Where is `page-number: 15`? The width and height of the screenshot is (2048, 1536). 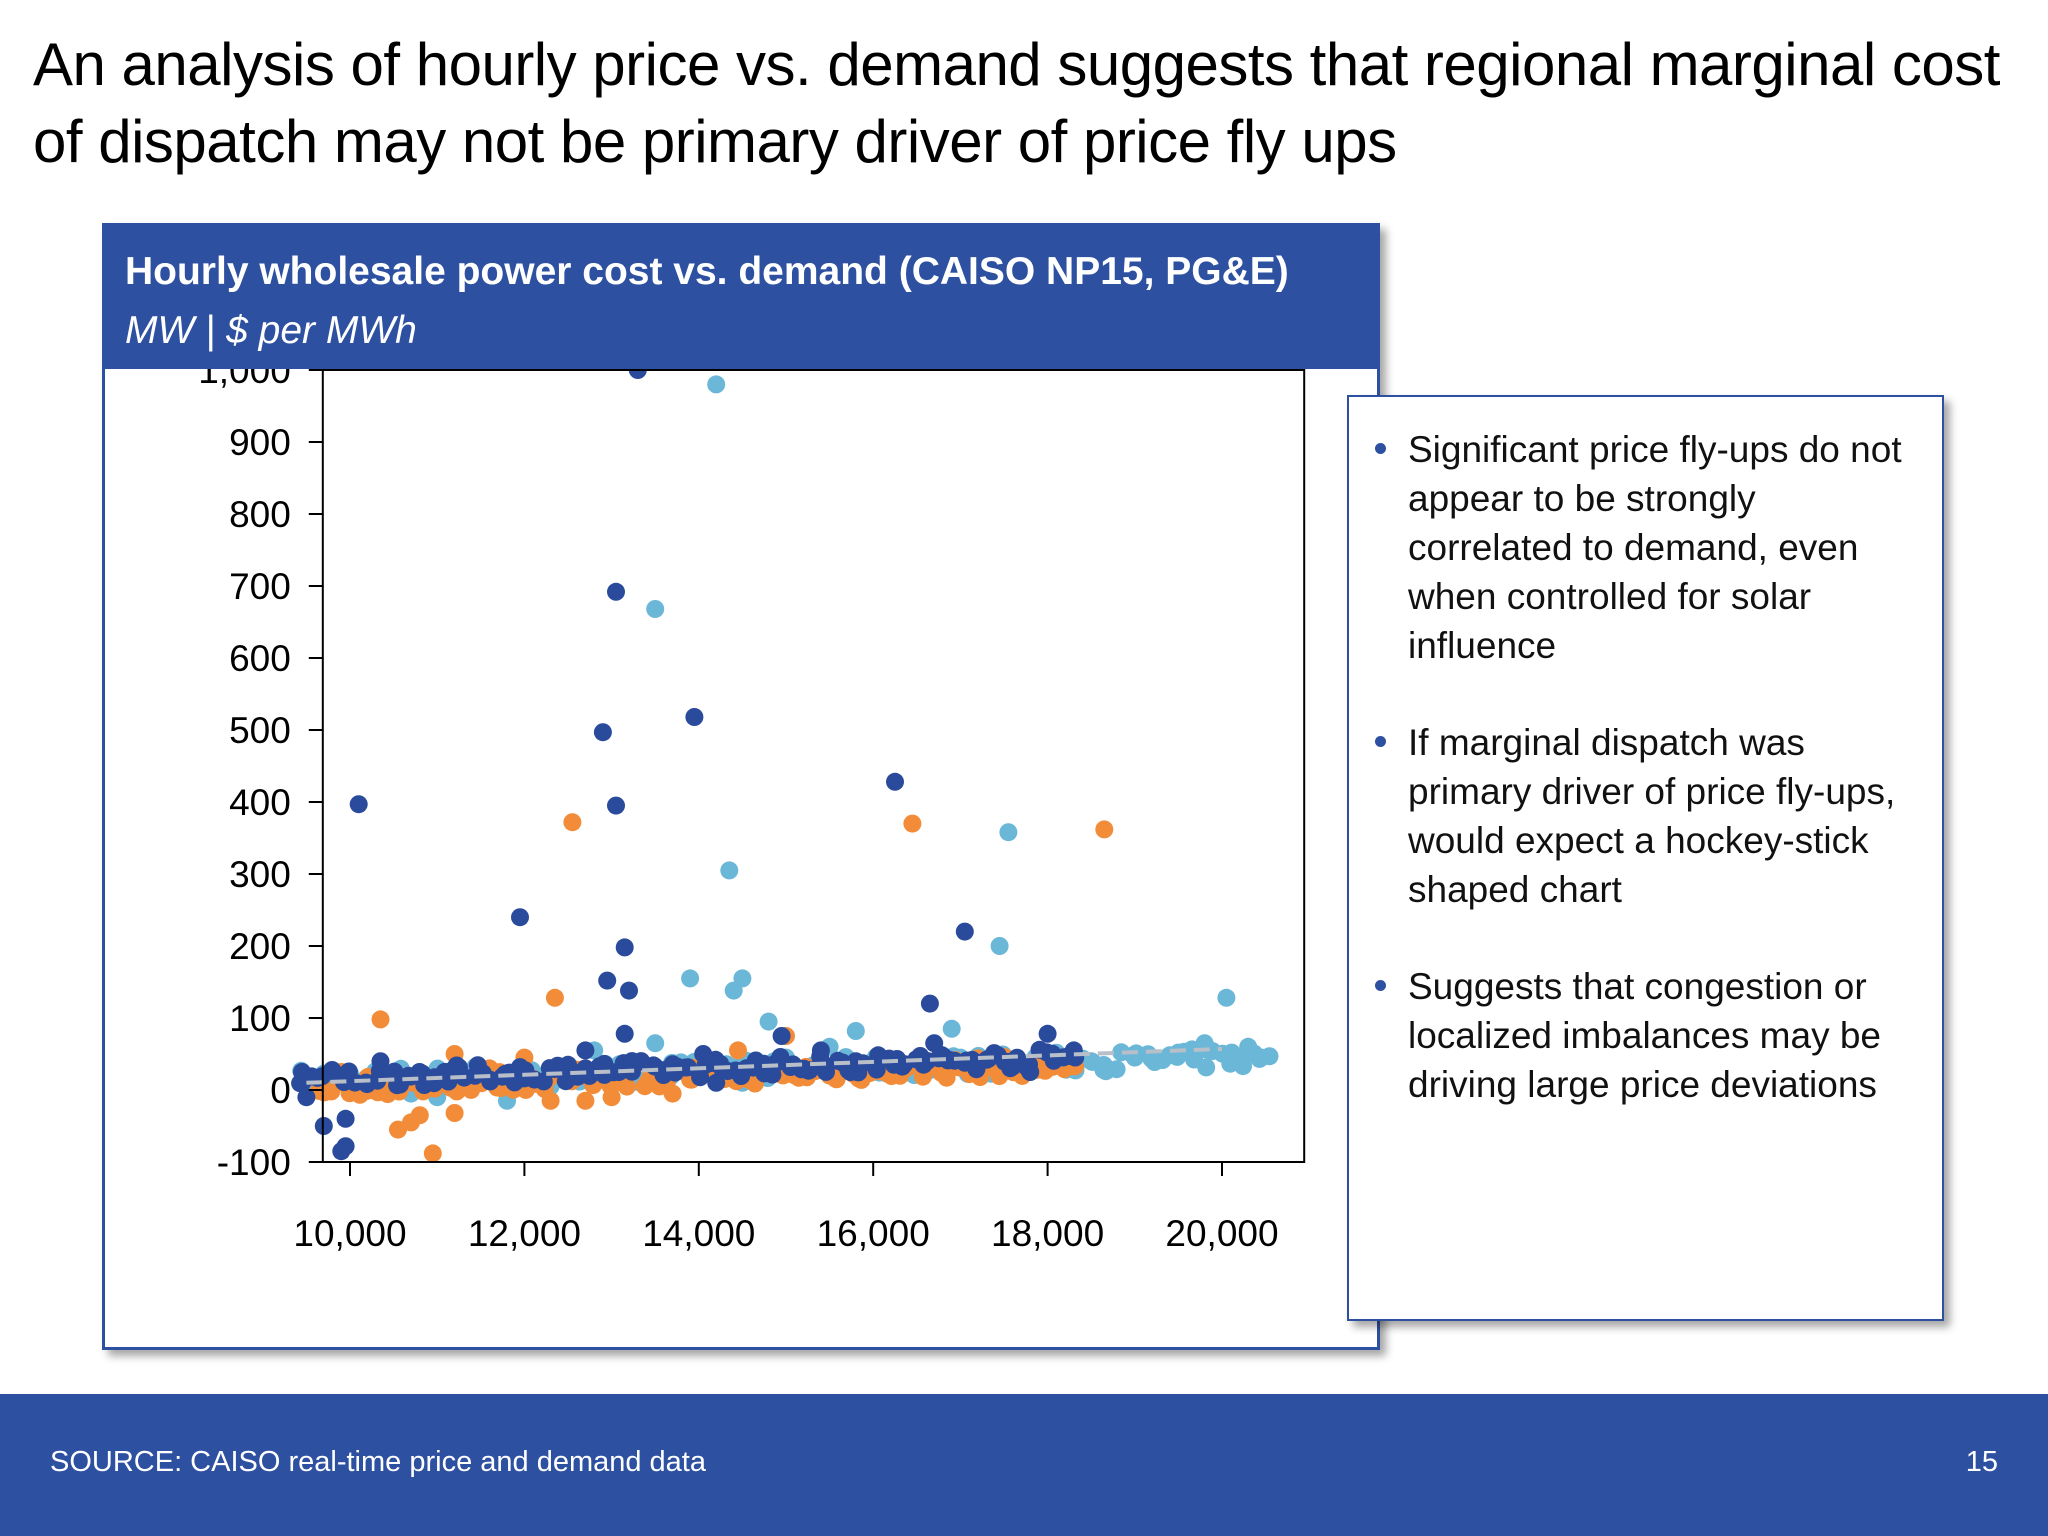 page-number: 15 is located at coordinates (1981, 1462).